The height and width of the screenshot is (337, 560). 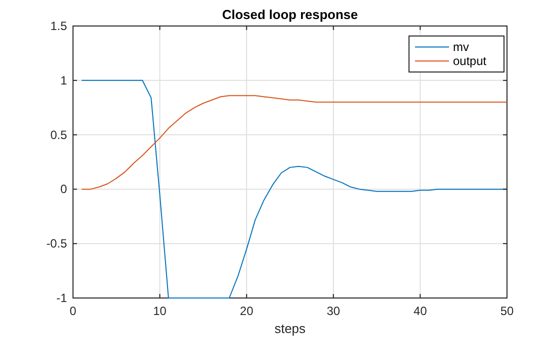 I want to click on y-tick-label: -0.5, so click(x=57, y=243).